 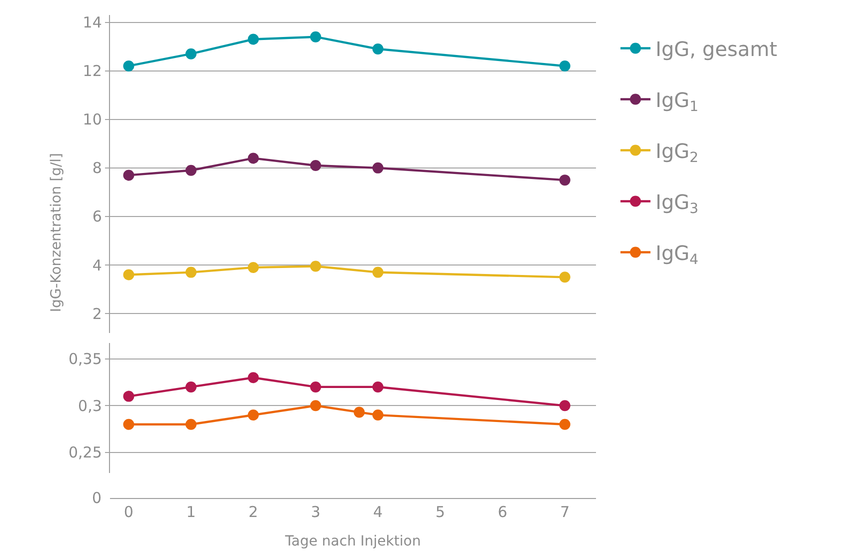 What do you see at coordinates (440, 512) in the screenshot?
I see `x-tick-label: 5` at bounding box center [440, 512].